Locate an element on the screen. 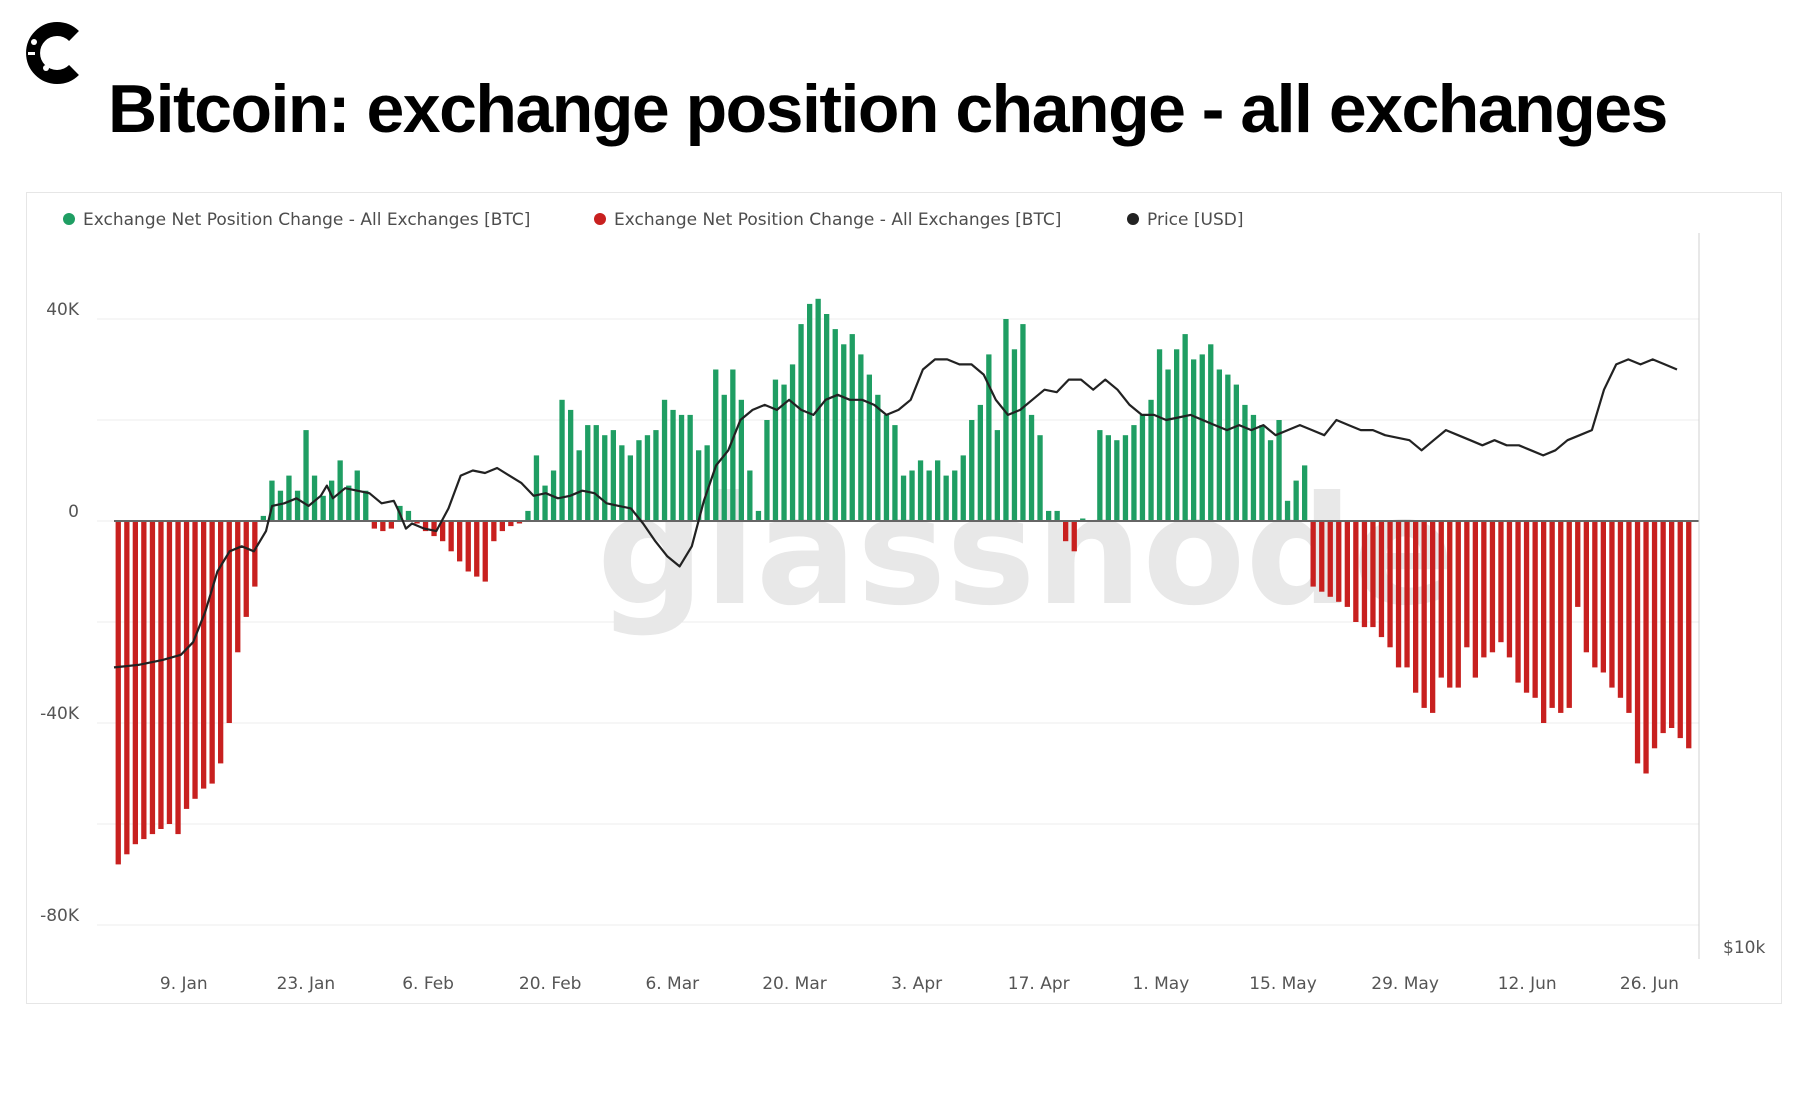 The width and height of the screenshot is (1800, 1095). legend-marker is located at coordinates (1133, 219).